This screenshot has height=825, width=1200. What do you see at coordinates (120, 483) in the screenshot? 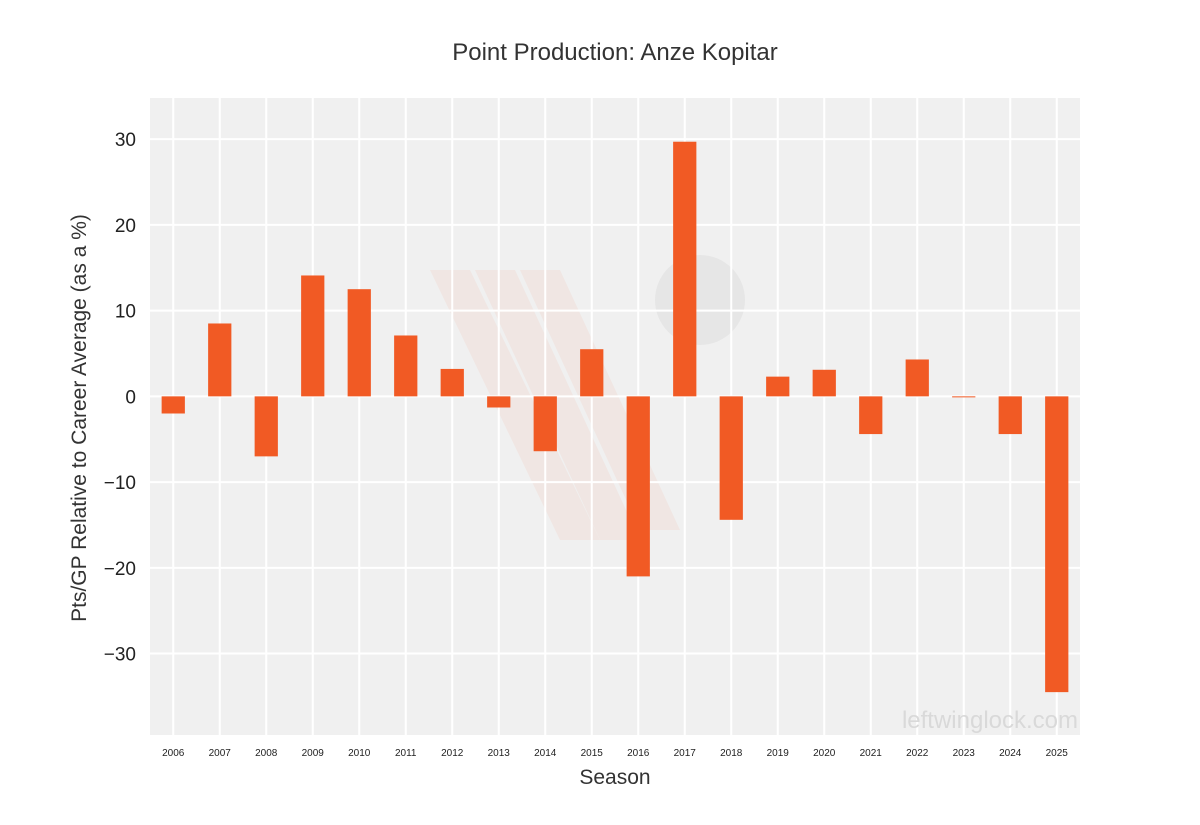
I see `y-tick-label: −10` at bounding box center [120, 483].